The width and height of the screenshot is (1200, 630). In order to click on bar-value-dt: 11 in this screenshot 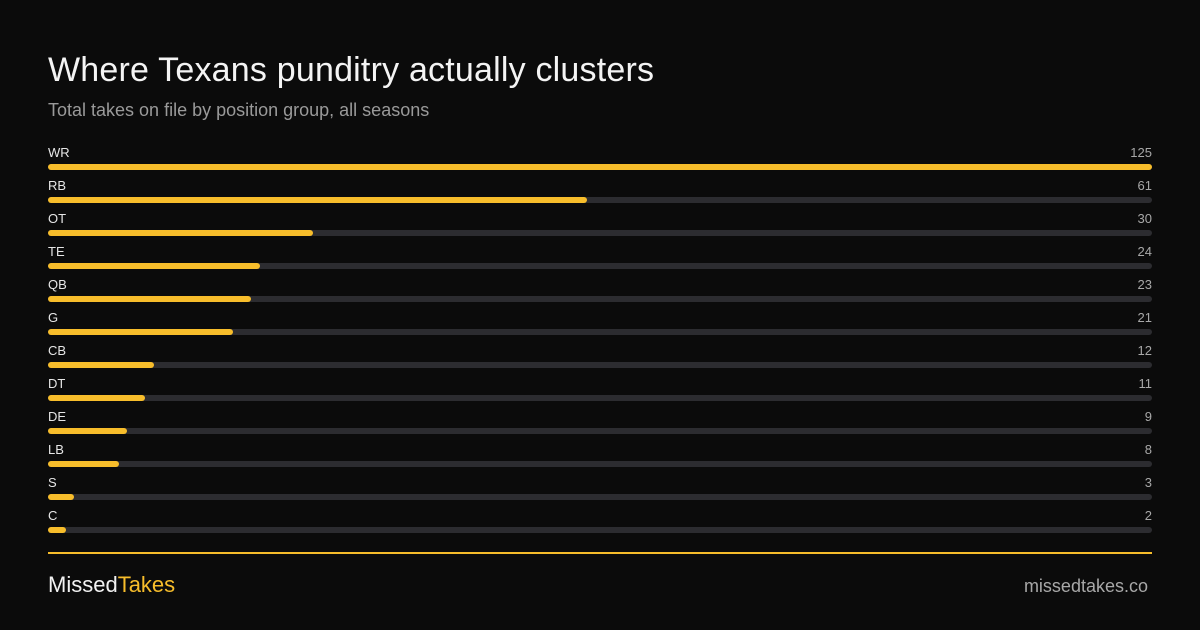, I will do `click(1145, 383)`.